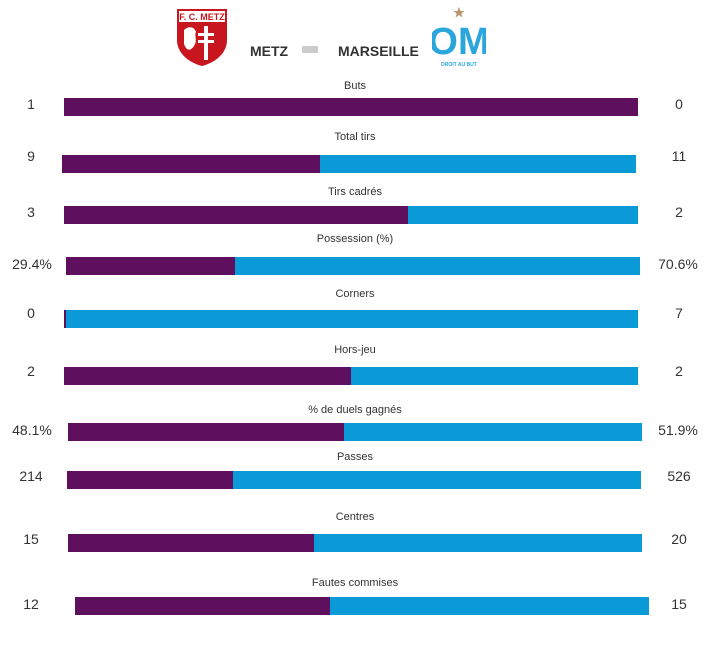 The height and width of the screenshot is (646, 710). What do you see at coordinates (678, 430) in the screenshot?
I see `away-stat-value: 51.9%` at bounding box center [678, 430].